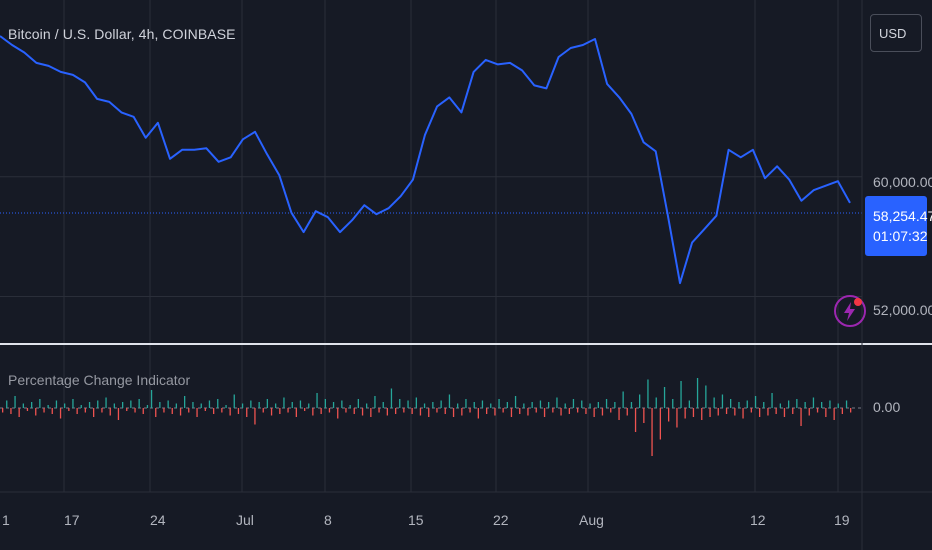 Image resolution: width=932 pixels, height=550 pixels. What do you see at coordinates (245, 520) in the screenshot?
I see `x-tick-label: Jul` at bounding box center [245, 520].